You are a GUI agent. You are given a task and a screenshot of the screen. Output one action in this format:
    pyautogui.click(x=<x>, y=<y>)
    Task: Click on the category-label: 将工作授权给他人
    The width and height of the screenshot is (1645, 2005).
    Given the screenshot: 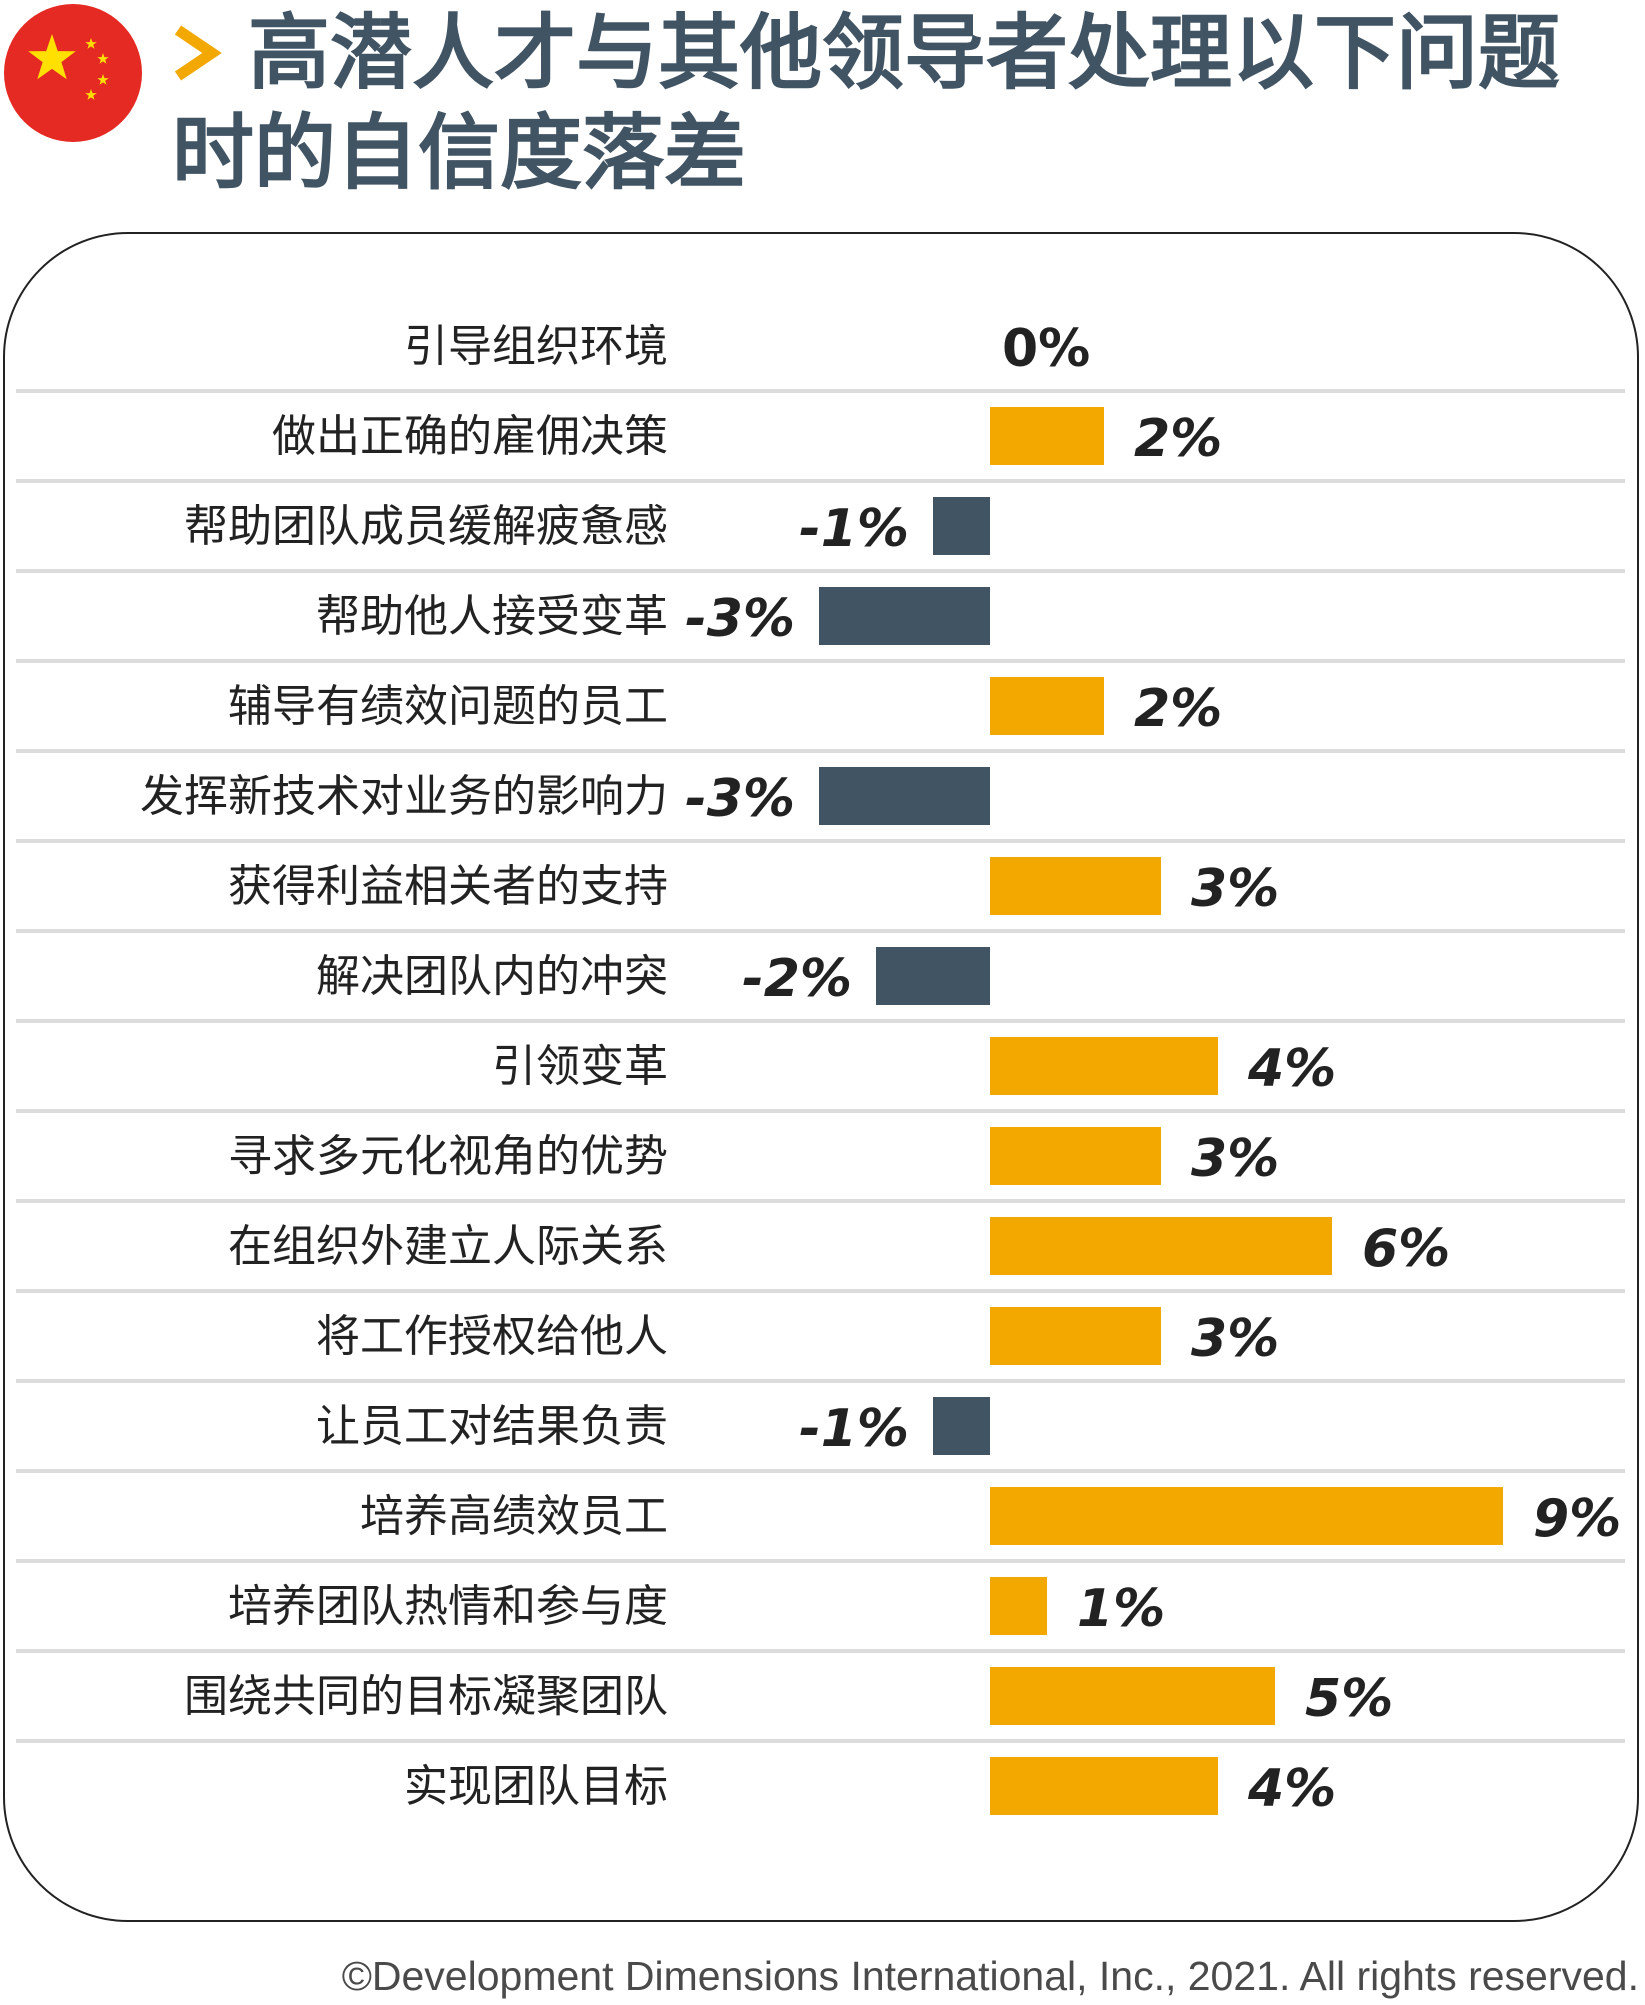 What is the action you would take?
    pyautogui.click(x=492, y=1336)
    